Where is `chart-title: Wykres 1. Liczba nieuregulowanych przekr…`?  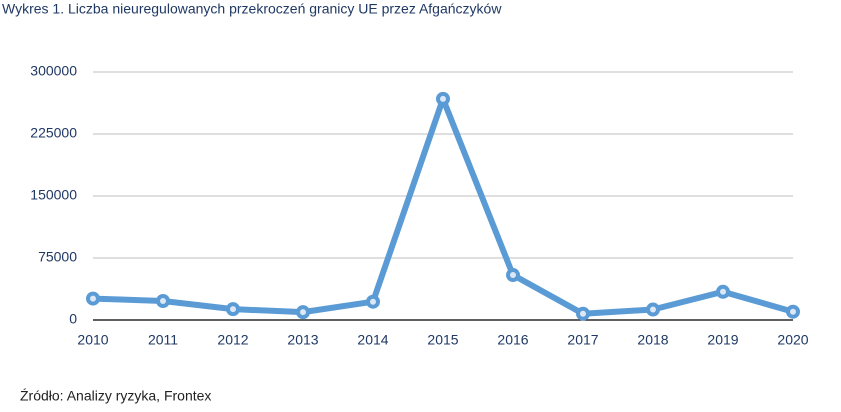
chart-title: Wykres 1. Liczba nieuregulowanych przekr… is located at coordinates (252, 9).